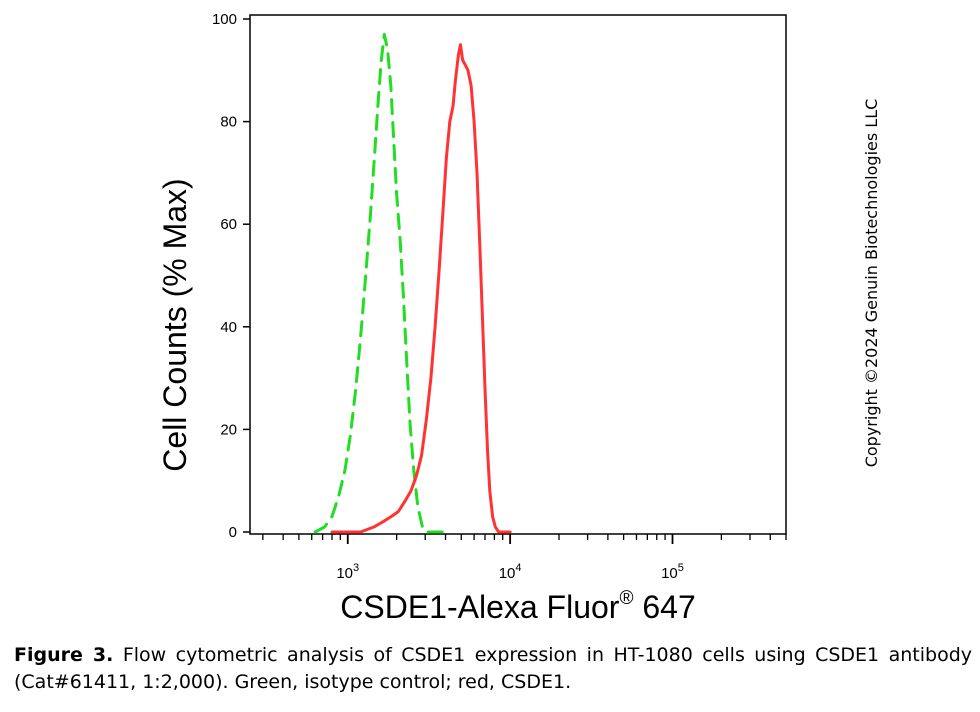 This screenshot has height=712, width=980. What do you see at coordinates (231, 276) in the screenshot?
I see `y-axis-ticks: 0 20 40 60 80 100` at bounding box center [231, 276].